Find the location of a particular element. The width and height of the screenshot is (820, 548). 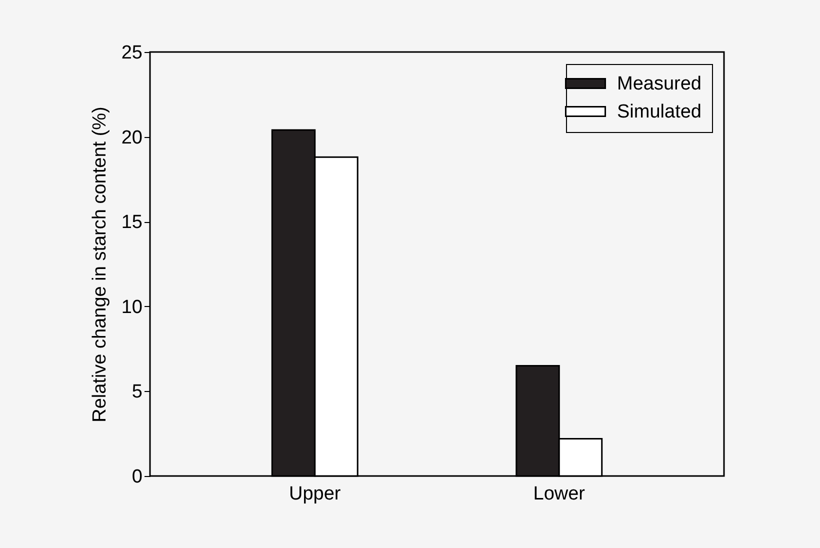

y-tick-label: 15 is located at coordinates (131, 223).